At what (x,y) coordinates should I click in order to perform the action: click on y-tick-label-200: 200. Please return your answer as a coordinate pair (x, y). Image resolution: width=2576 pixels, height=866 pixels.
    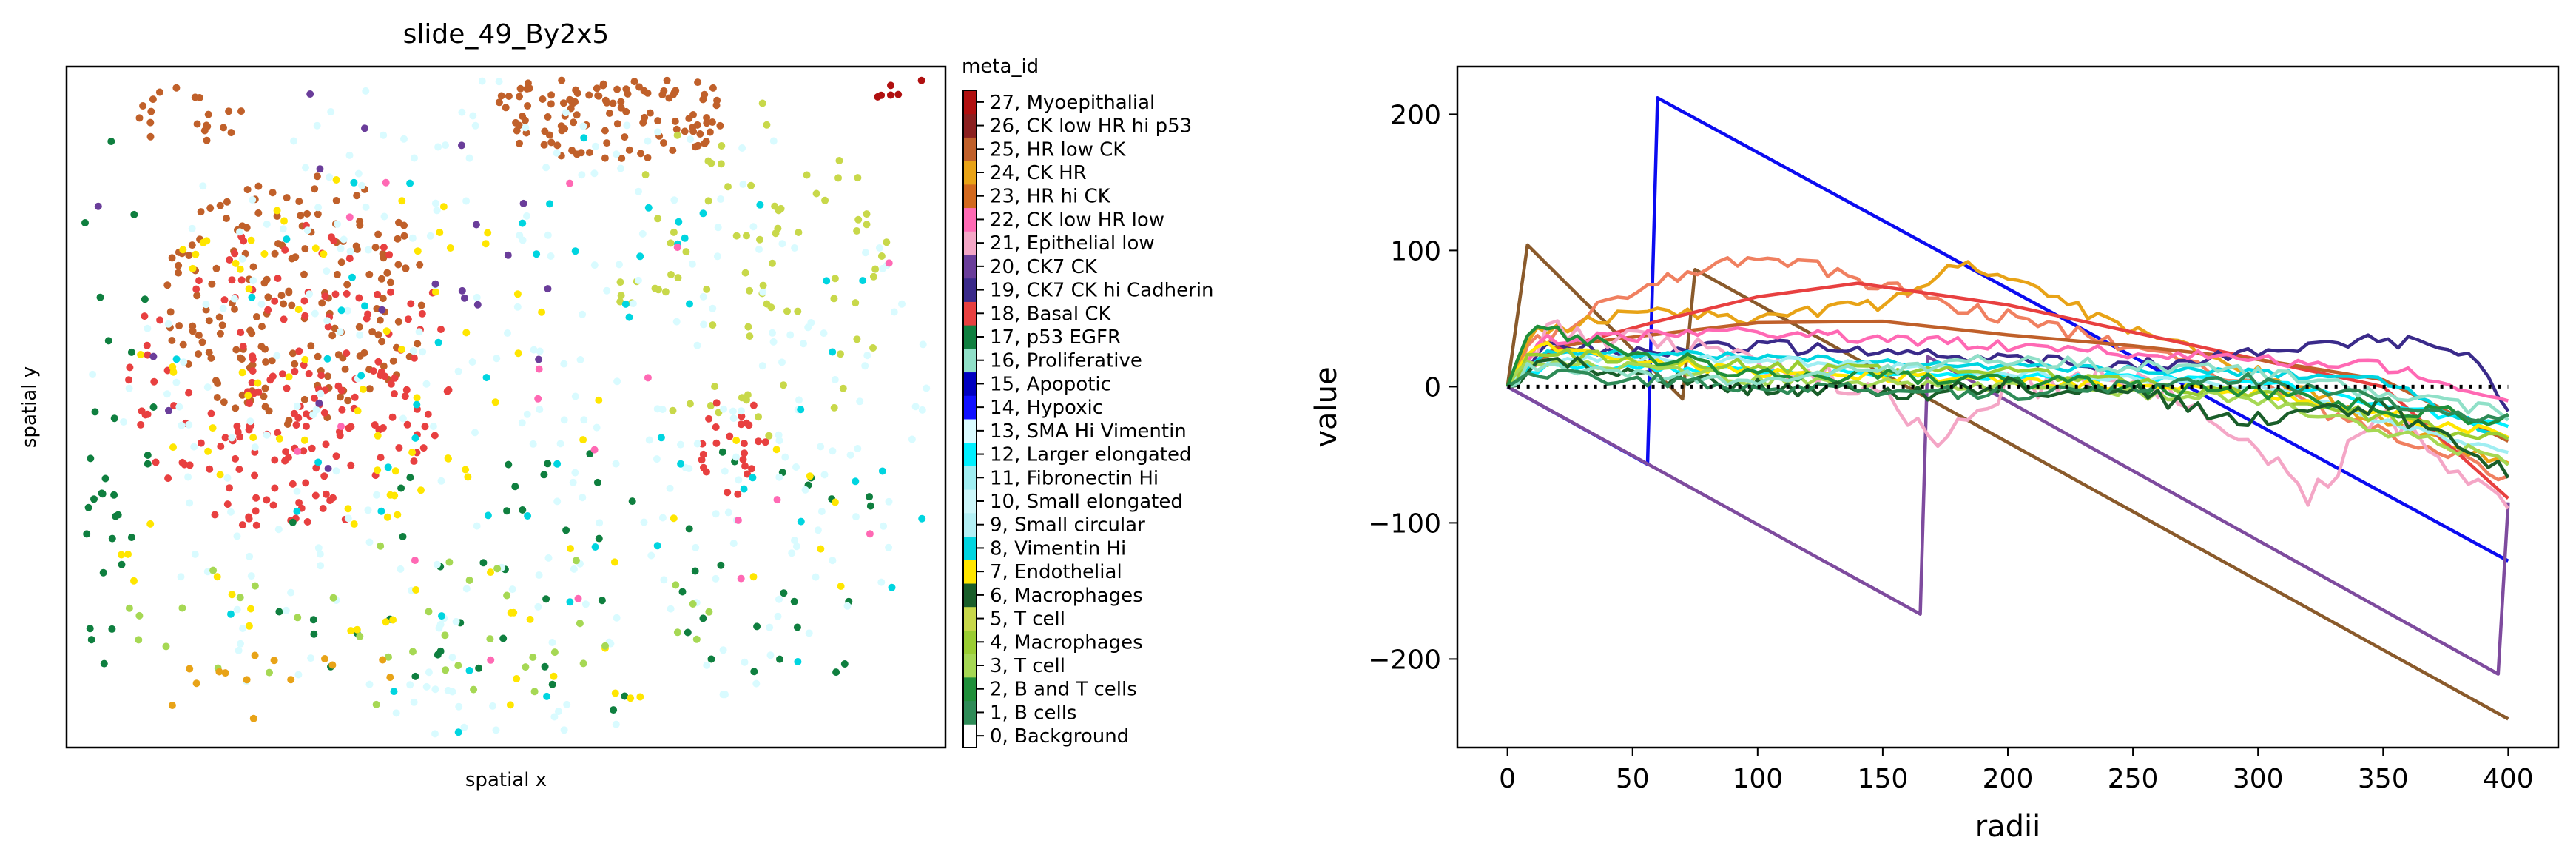
    Looking at the image, I should click on (1415, 115).